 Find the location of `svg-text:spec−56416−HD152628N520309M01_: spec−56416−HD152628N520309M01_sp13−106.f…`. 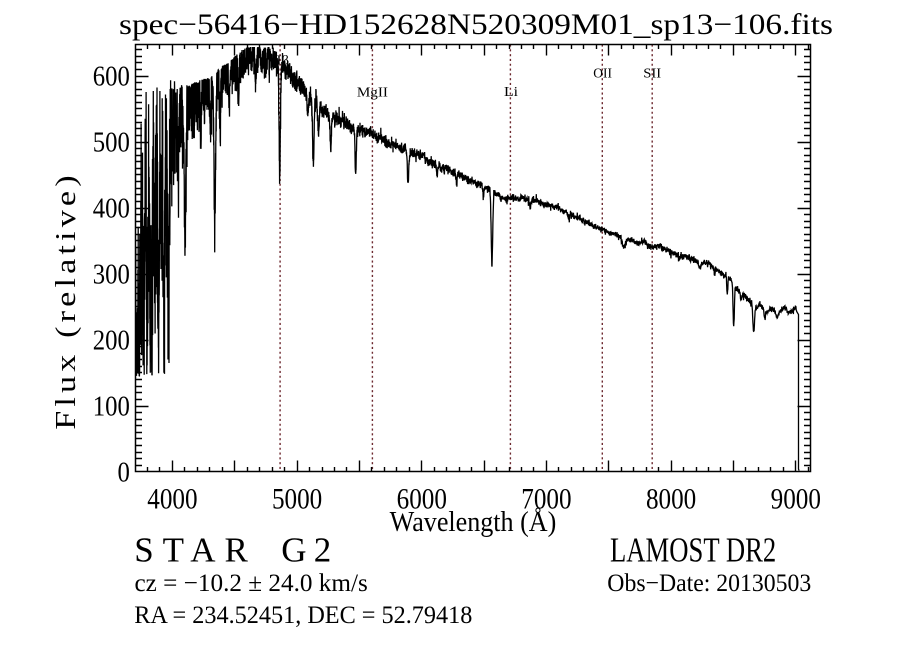

svg-text:spec−56416−HD152628N520309M01_: spec−56416−HD152628N520309M01_sp13−106.f… is located at coordinates (476, 24).